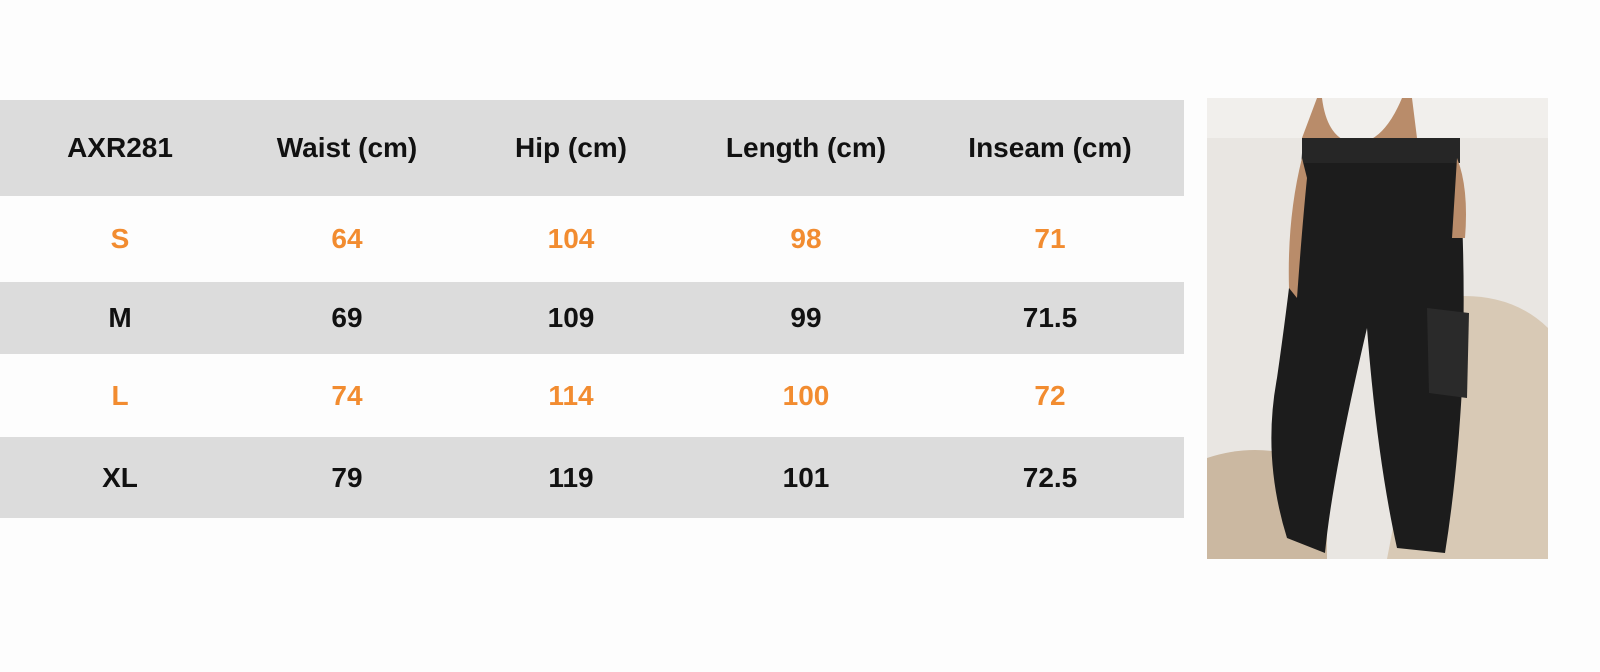 This screenshot has width=1600, height=672. Describe the element at coordinates (120, 477) in the screenshot. I see `size-row-cell: XL` at that location.